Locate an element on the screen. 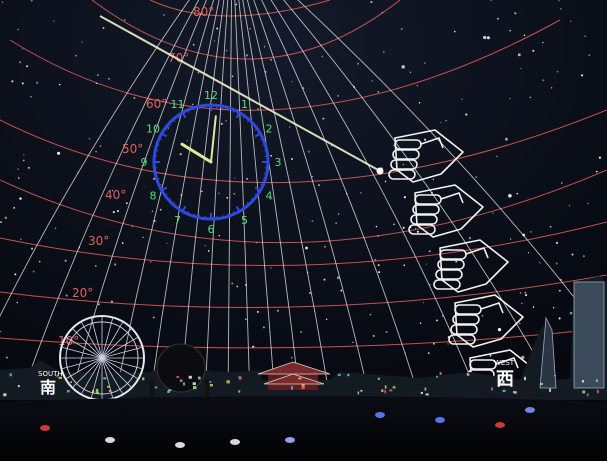 The height and width of the screenshot is (461, 607). west-kanji: 西 is located at coordinates (505, 379).